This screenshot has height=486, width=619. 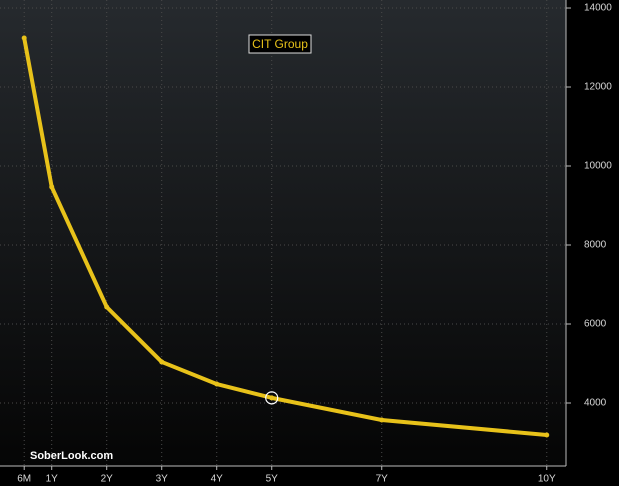 I want to click on x-tick-label: 7Y, so click(x=382, y=479).